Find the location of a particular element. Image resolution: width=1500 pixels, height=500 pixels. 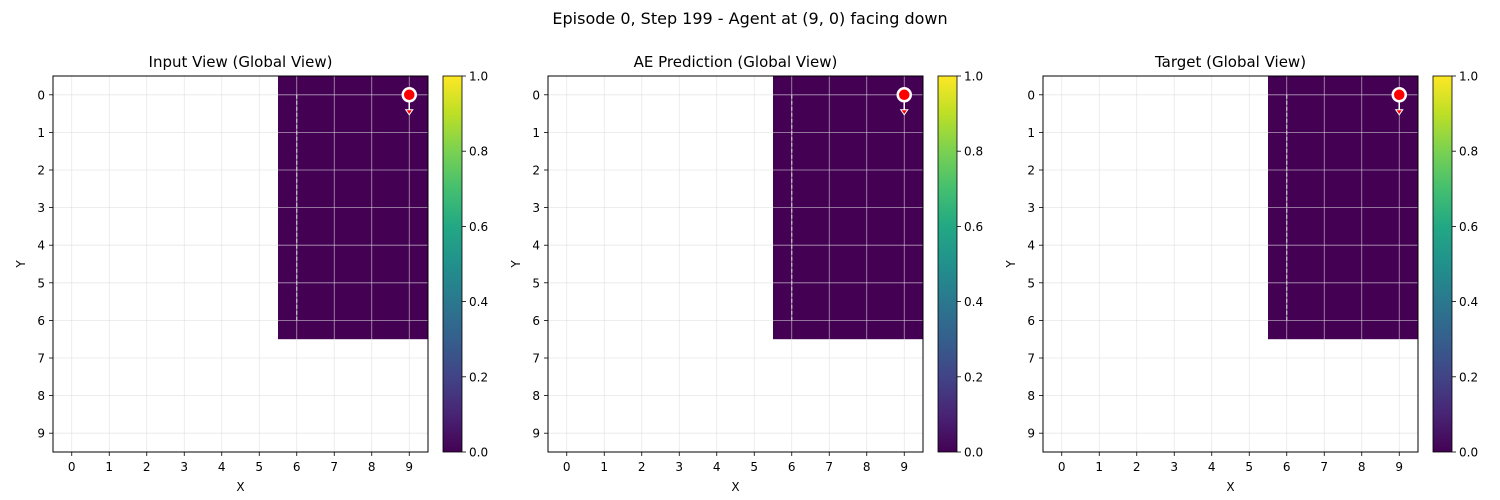

panel-title: AE Prediction (Global View) is located at coordinates (736, 62).